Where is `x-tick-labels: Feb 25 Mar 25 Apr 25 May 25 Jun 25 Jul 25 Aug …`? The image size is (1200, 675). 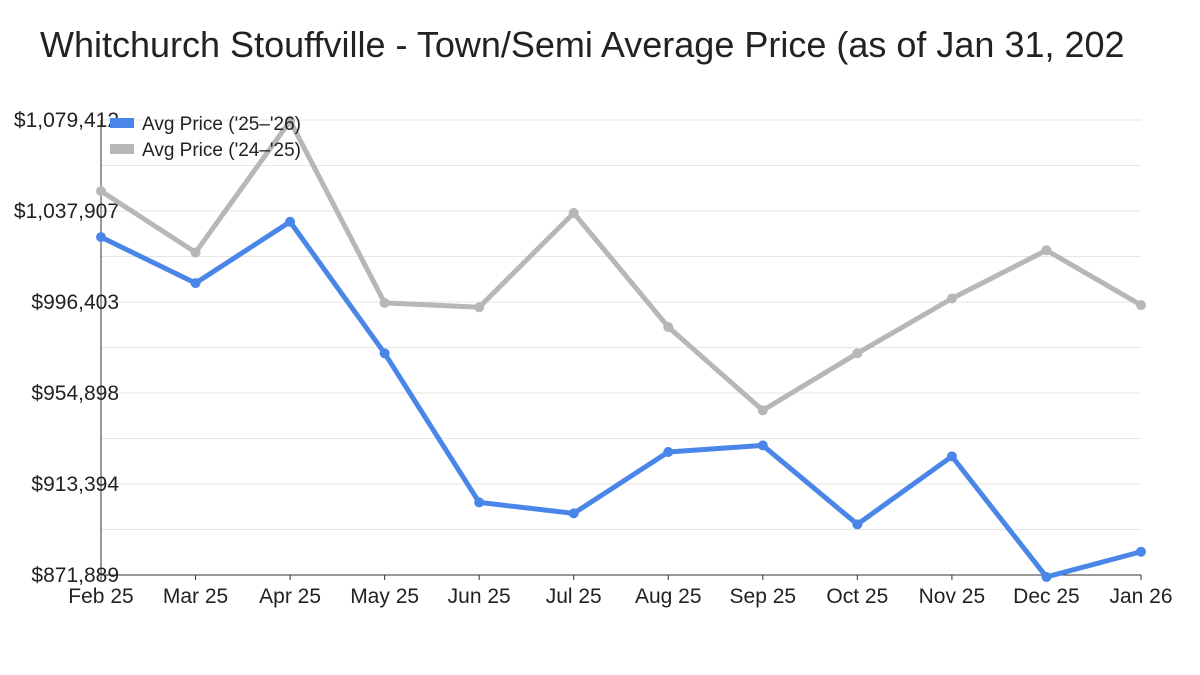
x-tick-labels: Feb 25 Mar 25 Apr 25 May 25 Jun 25 Jul 25 Aug … is located at coordinates (620, 596).